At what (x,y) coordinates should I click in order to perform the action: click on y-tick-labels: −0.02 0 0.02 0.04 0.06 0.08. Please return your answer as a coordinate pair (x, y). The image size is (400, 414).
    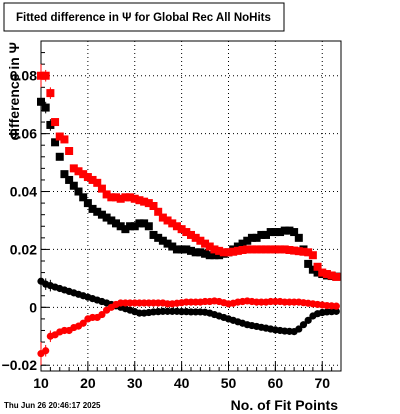
    Looking at the image, I should click on (20, 220).